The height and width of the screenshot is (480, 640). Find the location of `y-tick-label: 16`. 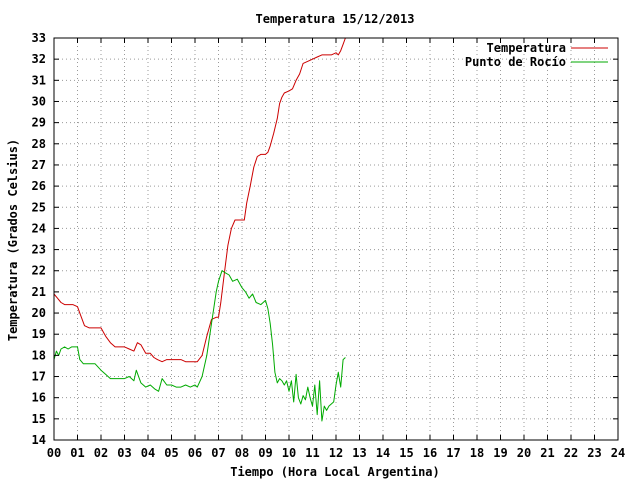

y-tick-label: 16 is located at coordinates (39, 398).